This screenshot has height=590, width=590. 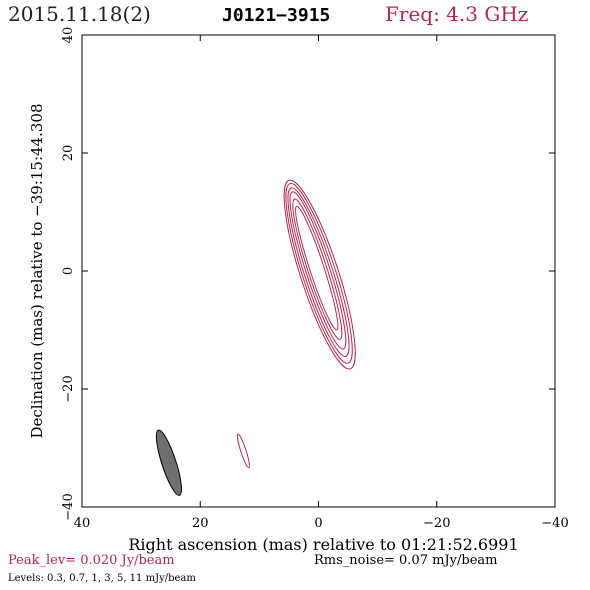 I want to click on peak-level: Peak_lev= 0.020 Jy/beam, so click(x=91, y=560).